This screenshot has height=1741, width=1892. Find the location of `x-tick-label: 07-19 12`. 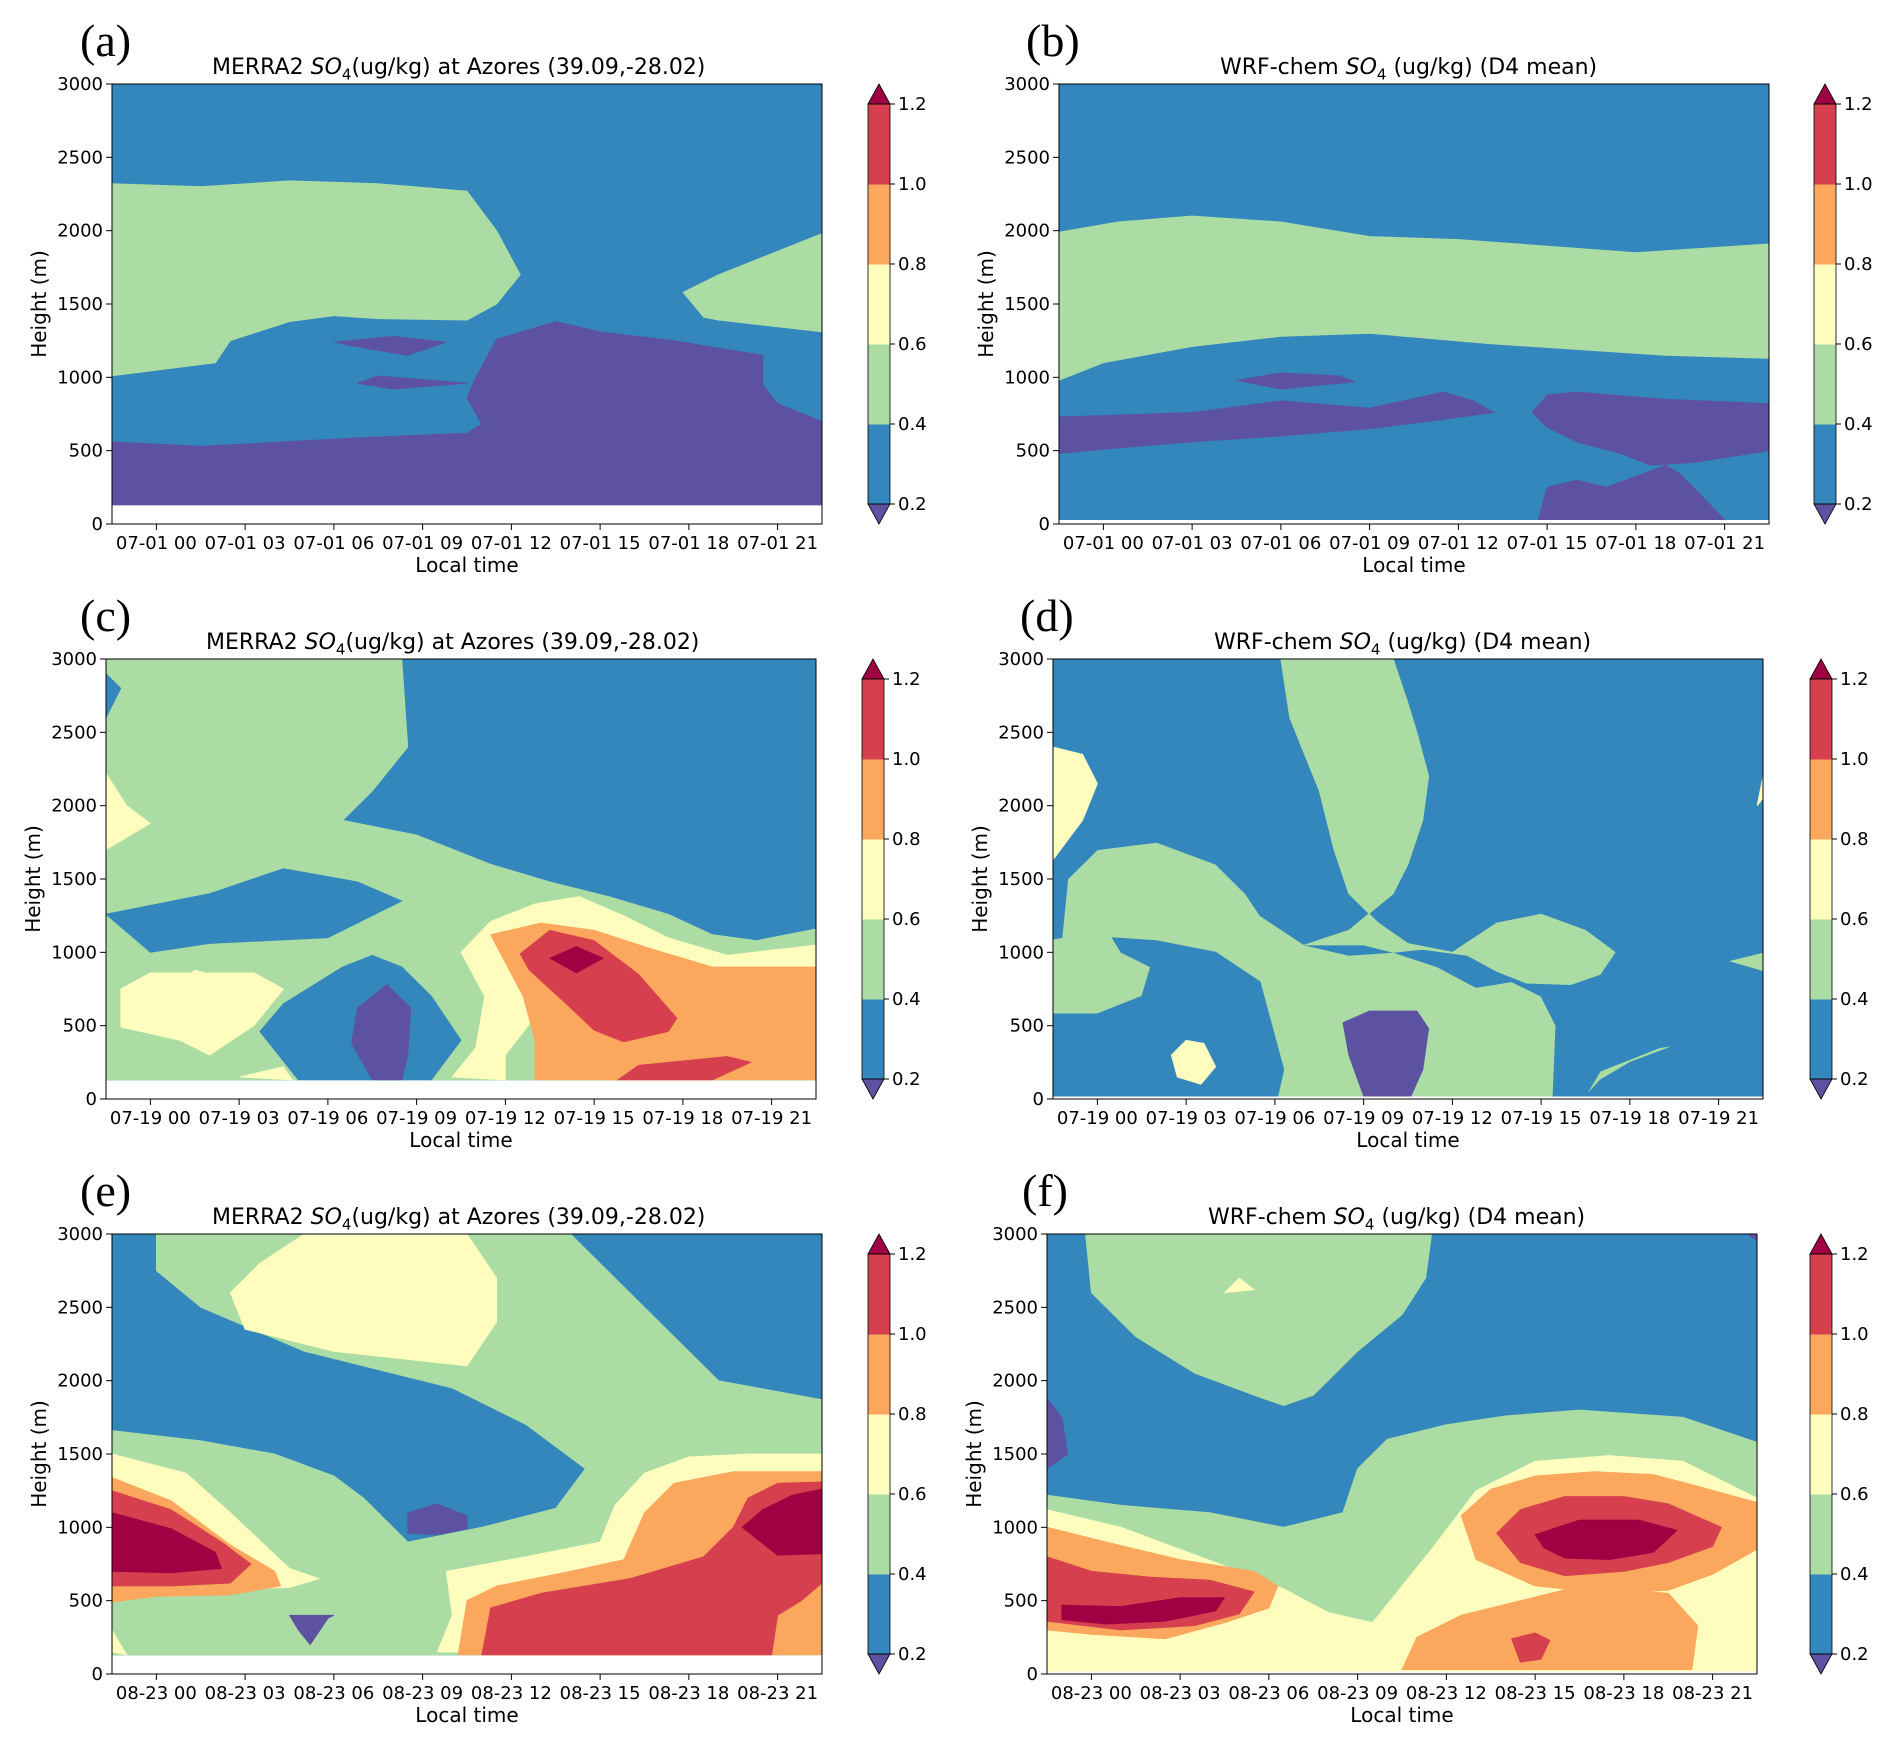

x-tick-label: 07-19 12 is located at coordinates (505, 1118).